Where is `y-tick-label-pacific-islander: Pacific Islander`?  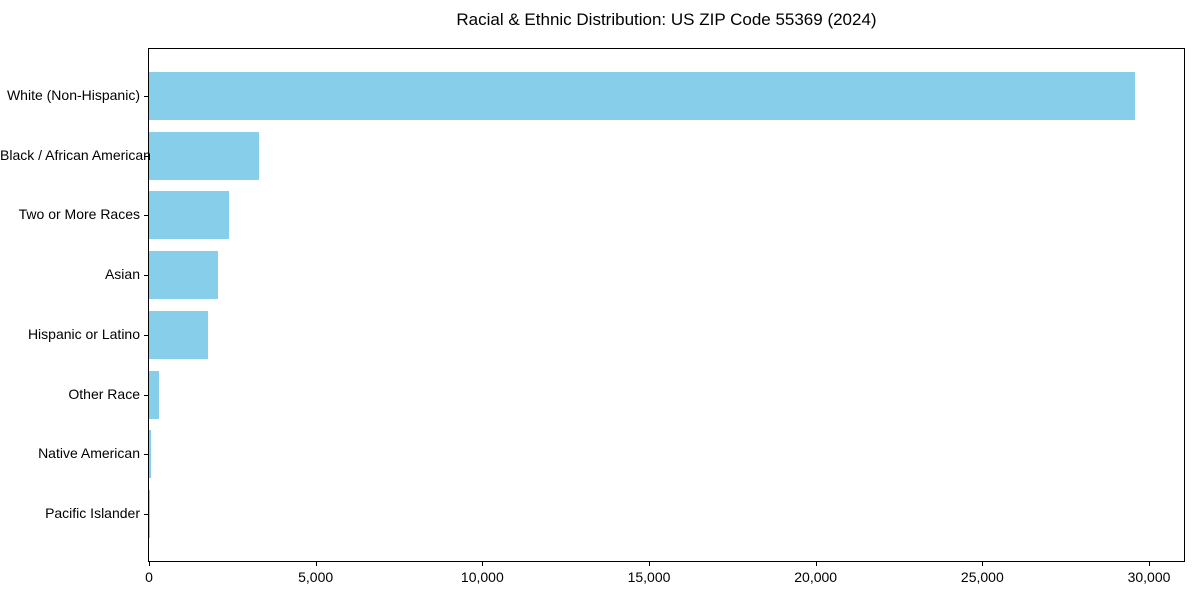
y-tick-label-pacific-islander: Pacific Islander is located at coordinates (92, 512).